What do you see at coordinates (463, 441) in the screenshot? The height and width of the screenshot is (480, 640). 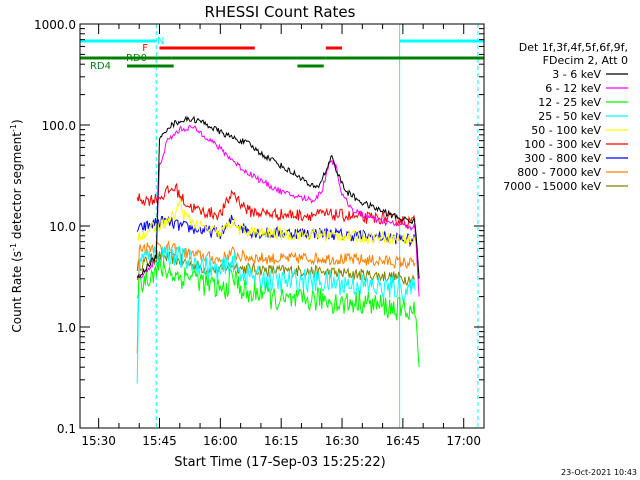 I see `x-tick-label-6: 17:00` at bounding box center [463, 441].